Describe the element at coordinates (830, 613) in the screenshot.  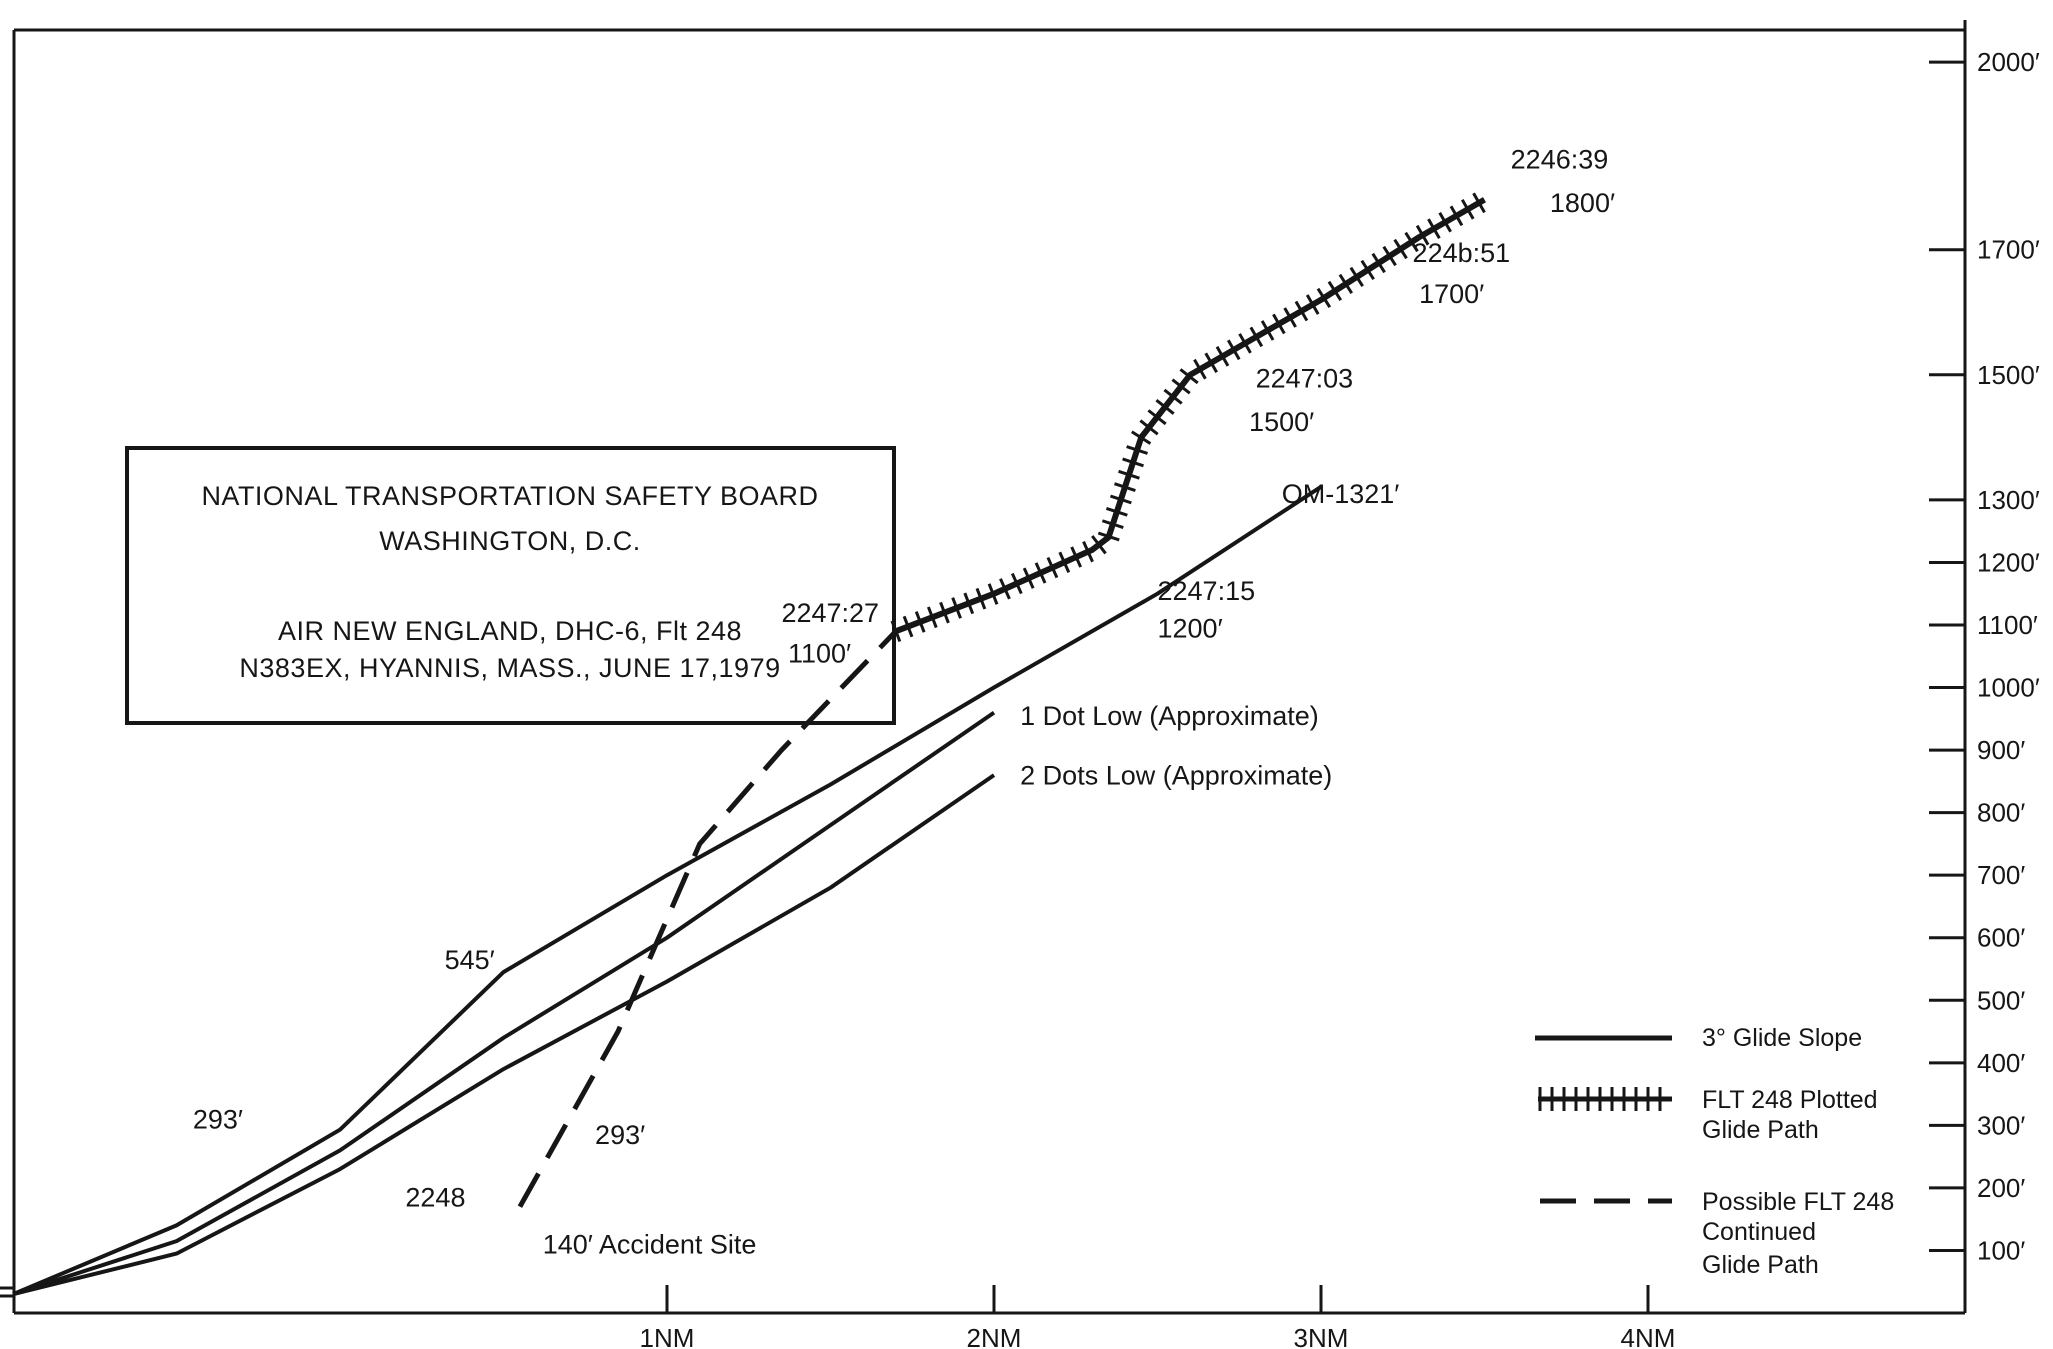
I see `annotation-label: 2247:27` at that location.